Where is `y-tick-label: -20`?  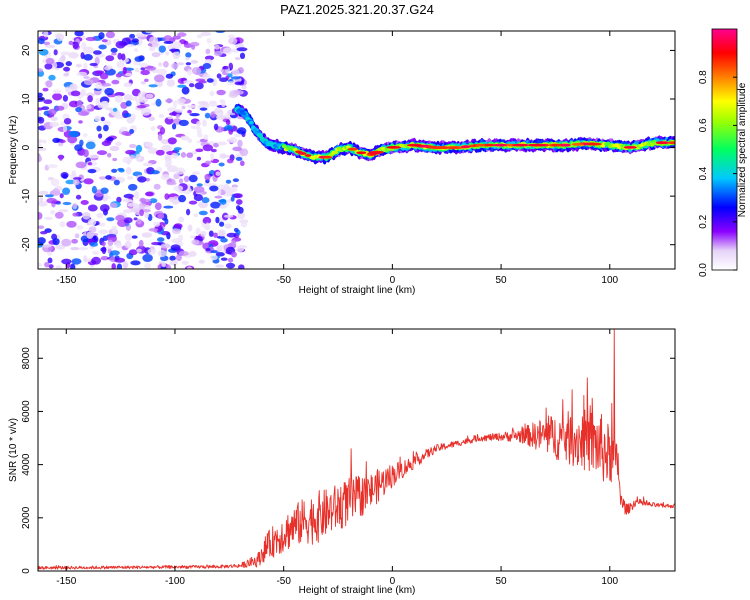 y-tick-label: -20 is located at coordinates (26, 244).